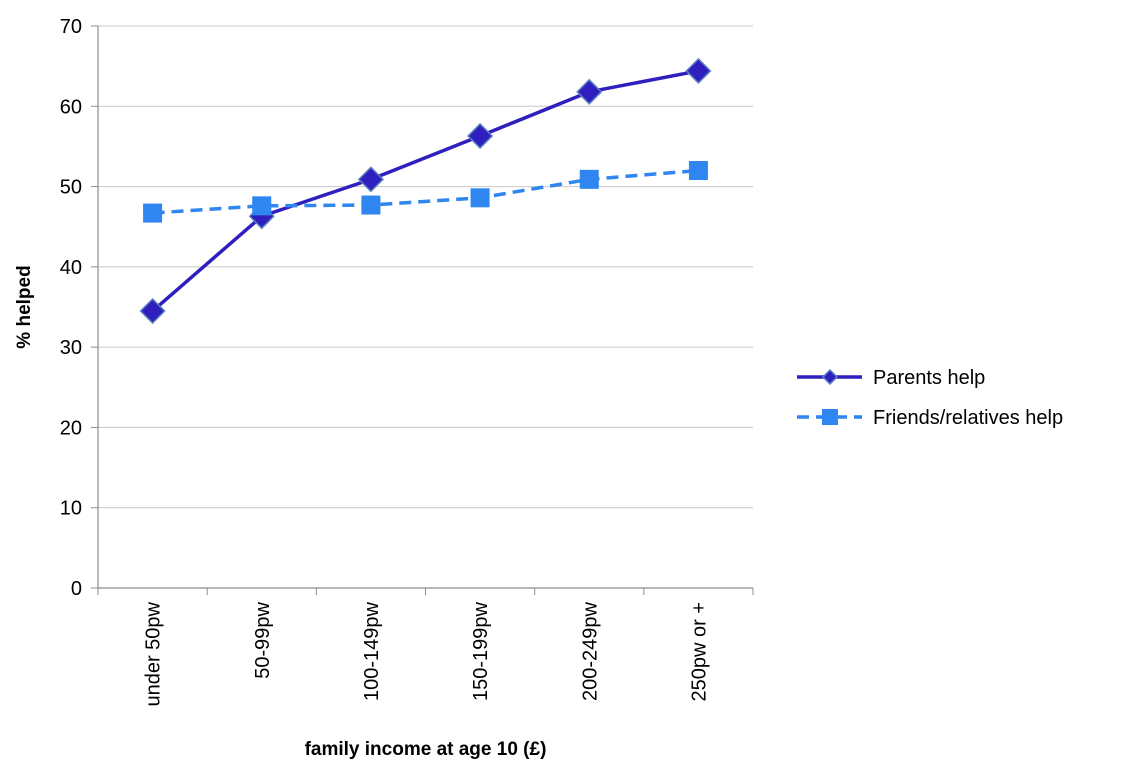 The height and width of the screenshot is (765, 1127). Describe the element at coordinates (71, 428) in the screenshot. I see `y-tick-label: 20` at that location.